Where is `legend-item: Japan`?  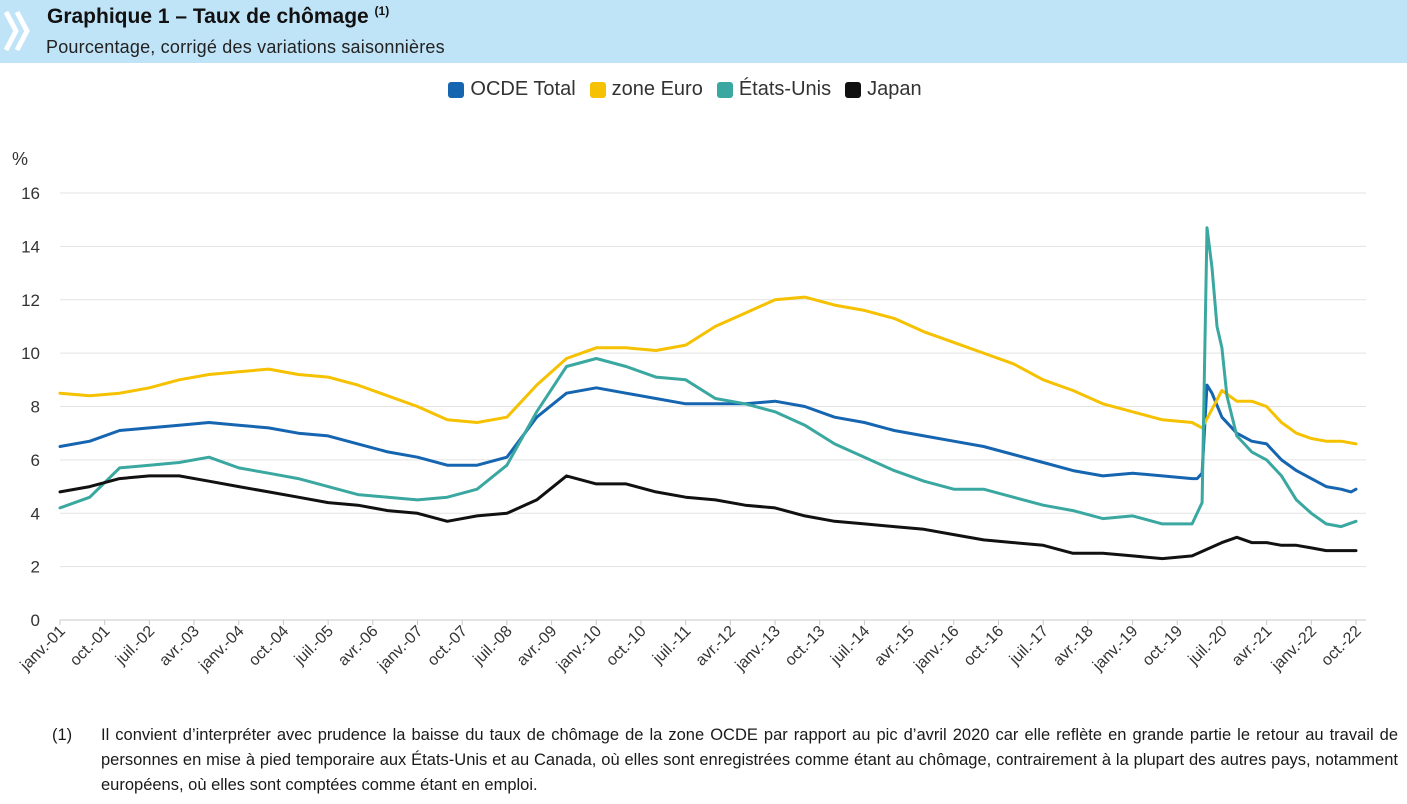
legend-item: Japan is located at coordinates (883, 89).